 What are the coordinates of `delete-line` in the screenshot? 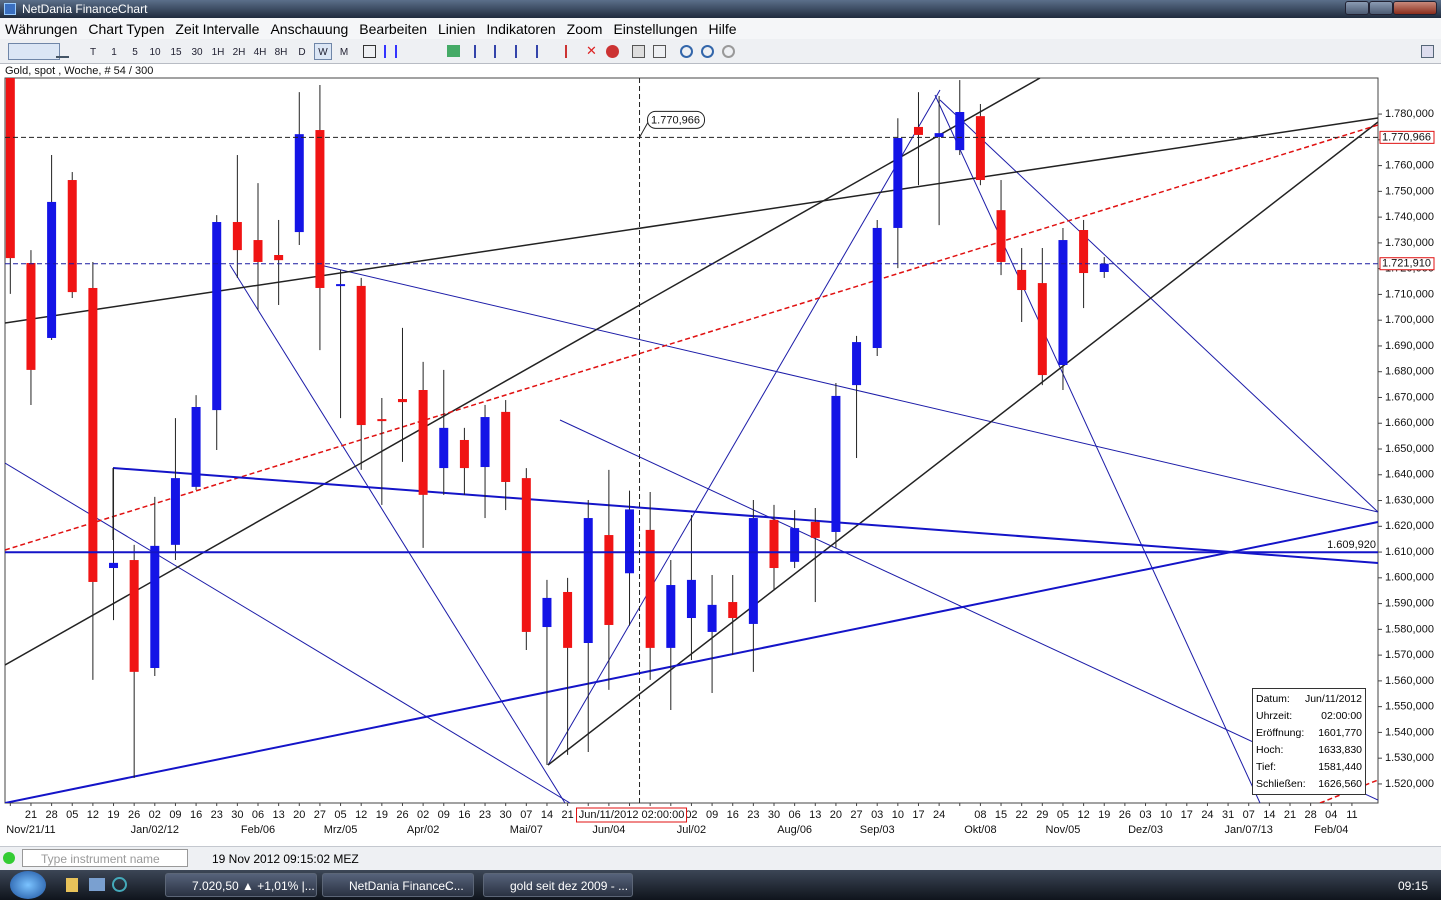 It's located at (571, 51).